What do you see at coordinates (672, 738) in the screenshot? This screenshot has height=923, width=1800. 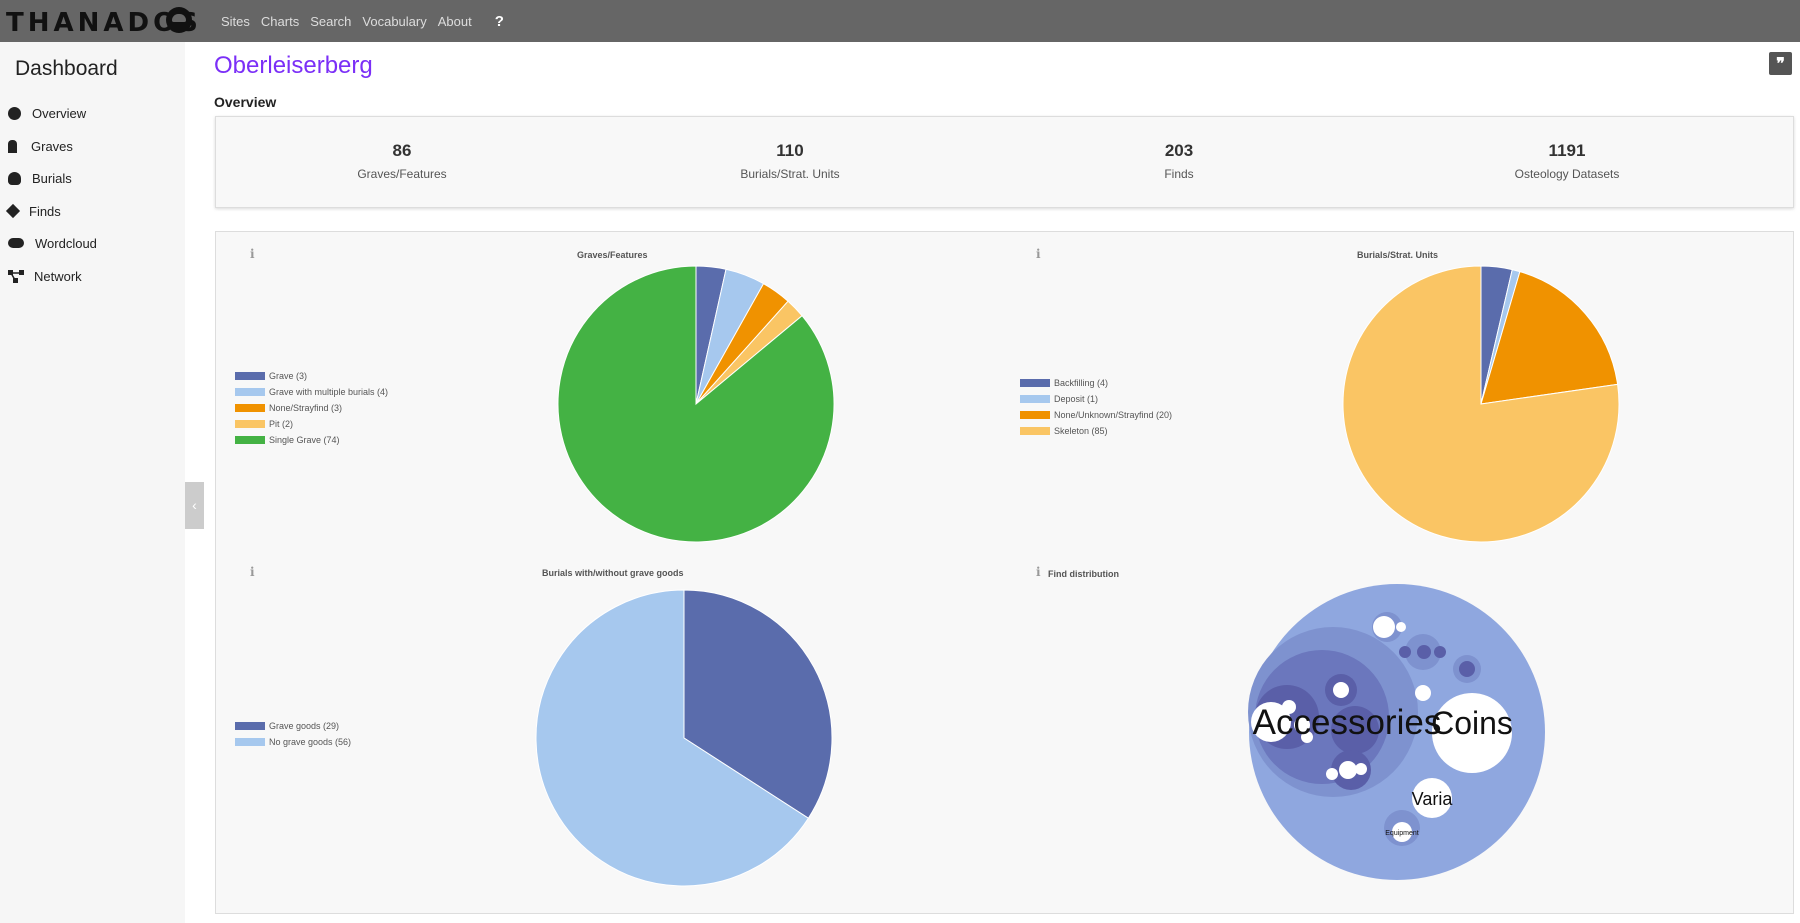 I see `pie-slice-no-grave-goods` at bounding box center [672, 738].